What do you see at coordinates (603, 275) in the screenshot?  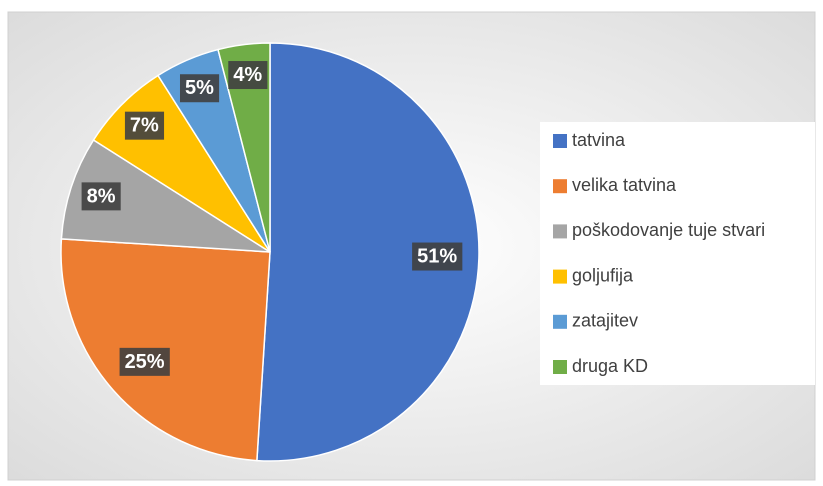 I see `legend-label: goljufija` at bounding box center [603, 275].